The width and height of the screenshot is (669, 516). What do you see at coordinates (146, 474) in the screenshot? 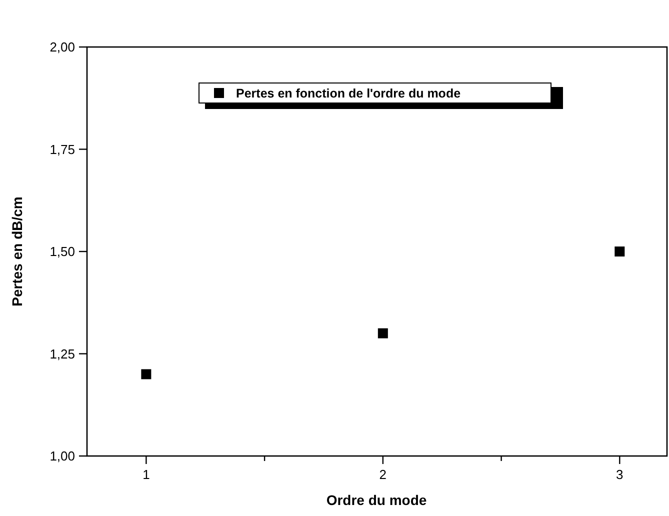
I see `x-tick-label: 1` at bounding box center [146, 474].